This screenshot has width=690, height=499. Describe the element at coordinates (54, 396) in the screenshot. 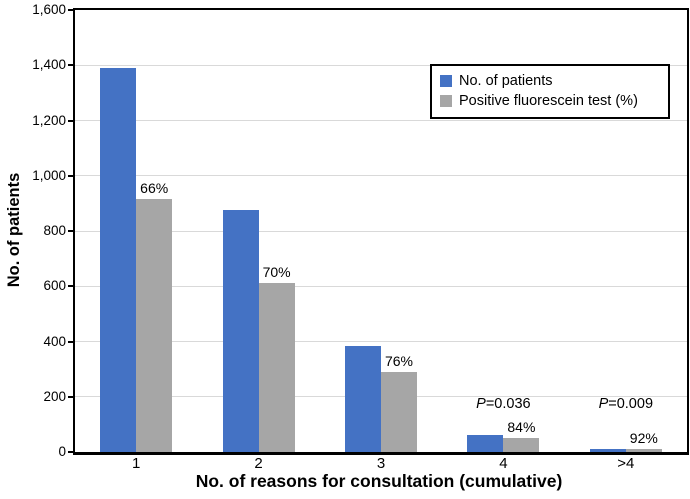

I see `y-tick-label: 200` at that location.